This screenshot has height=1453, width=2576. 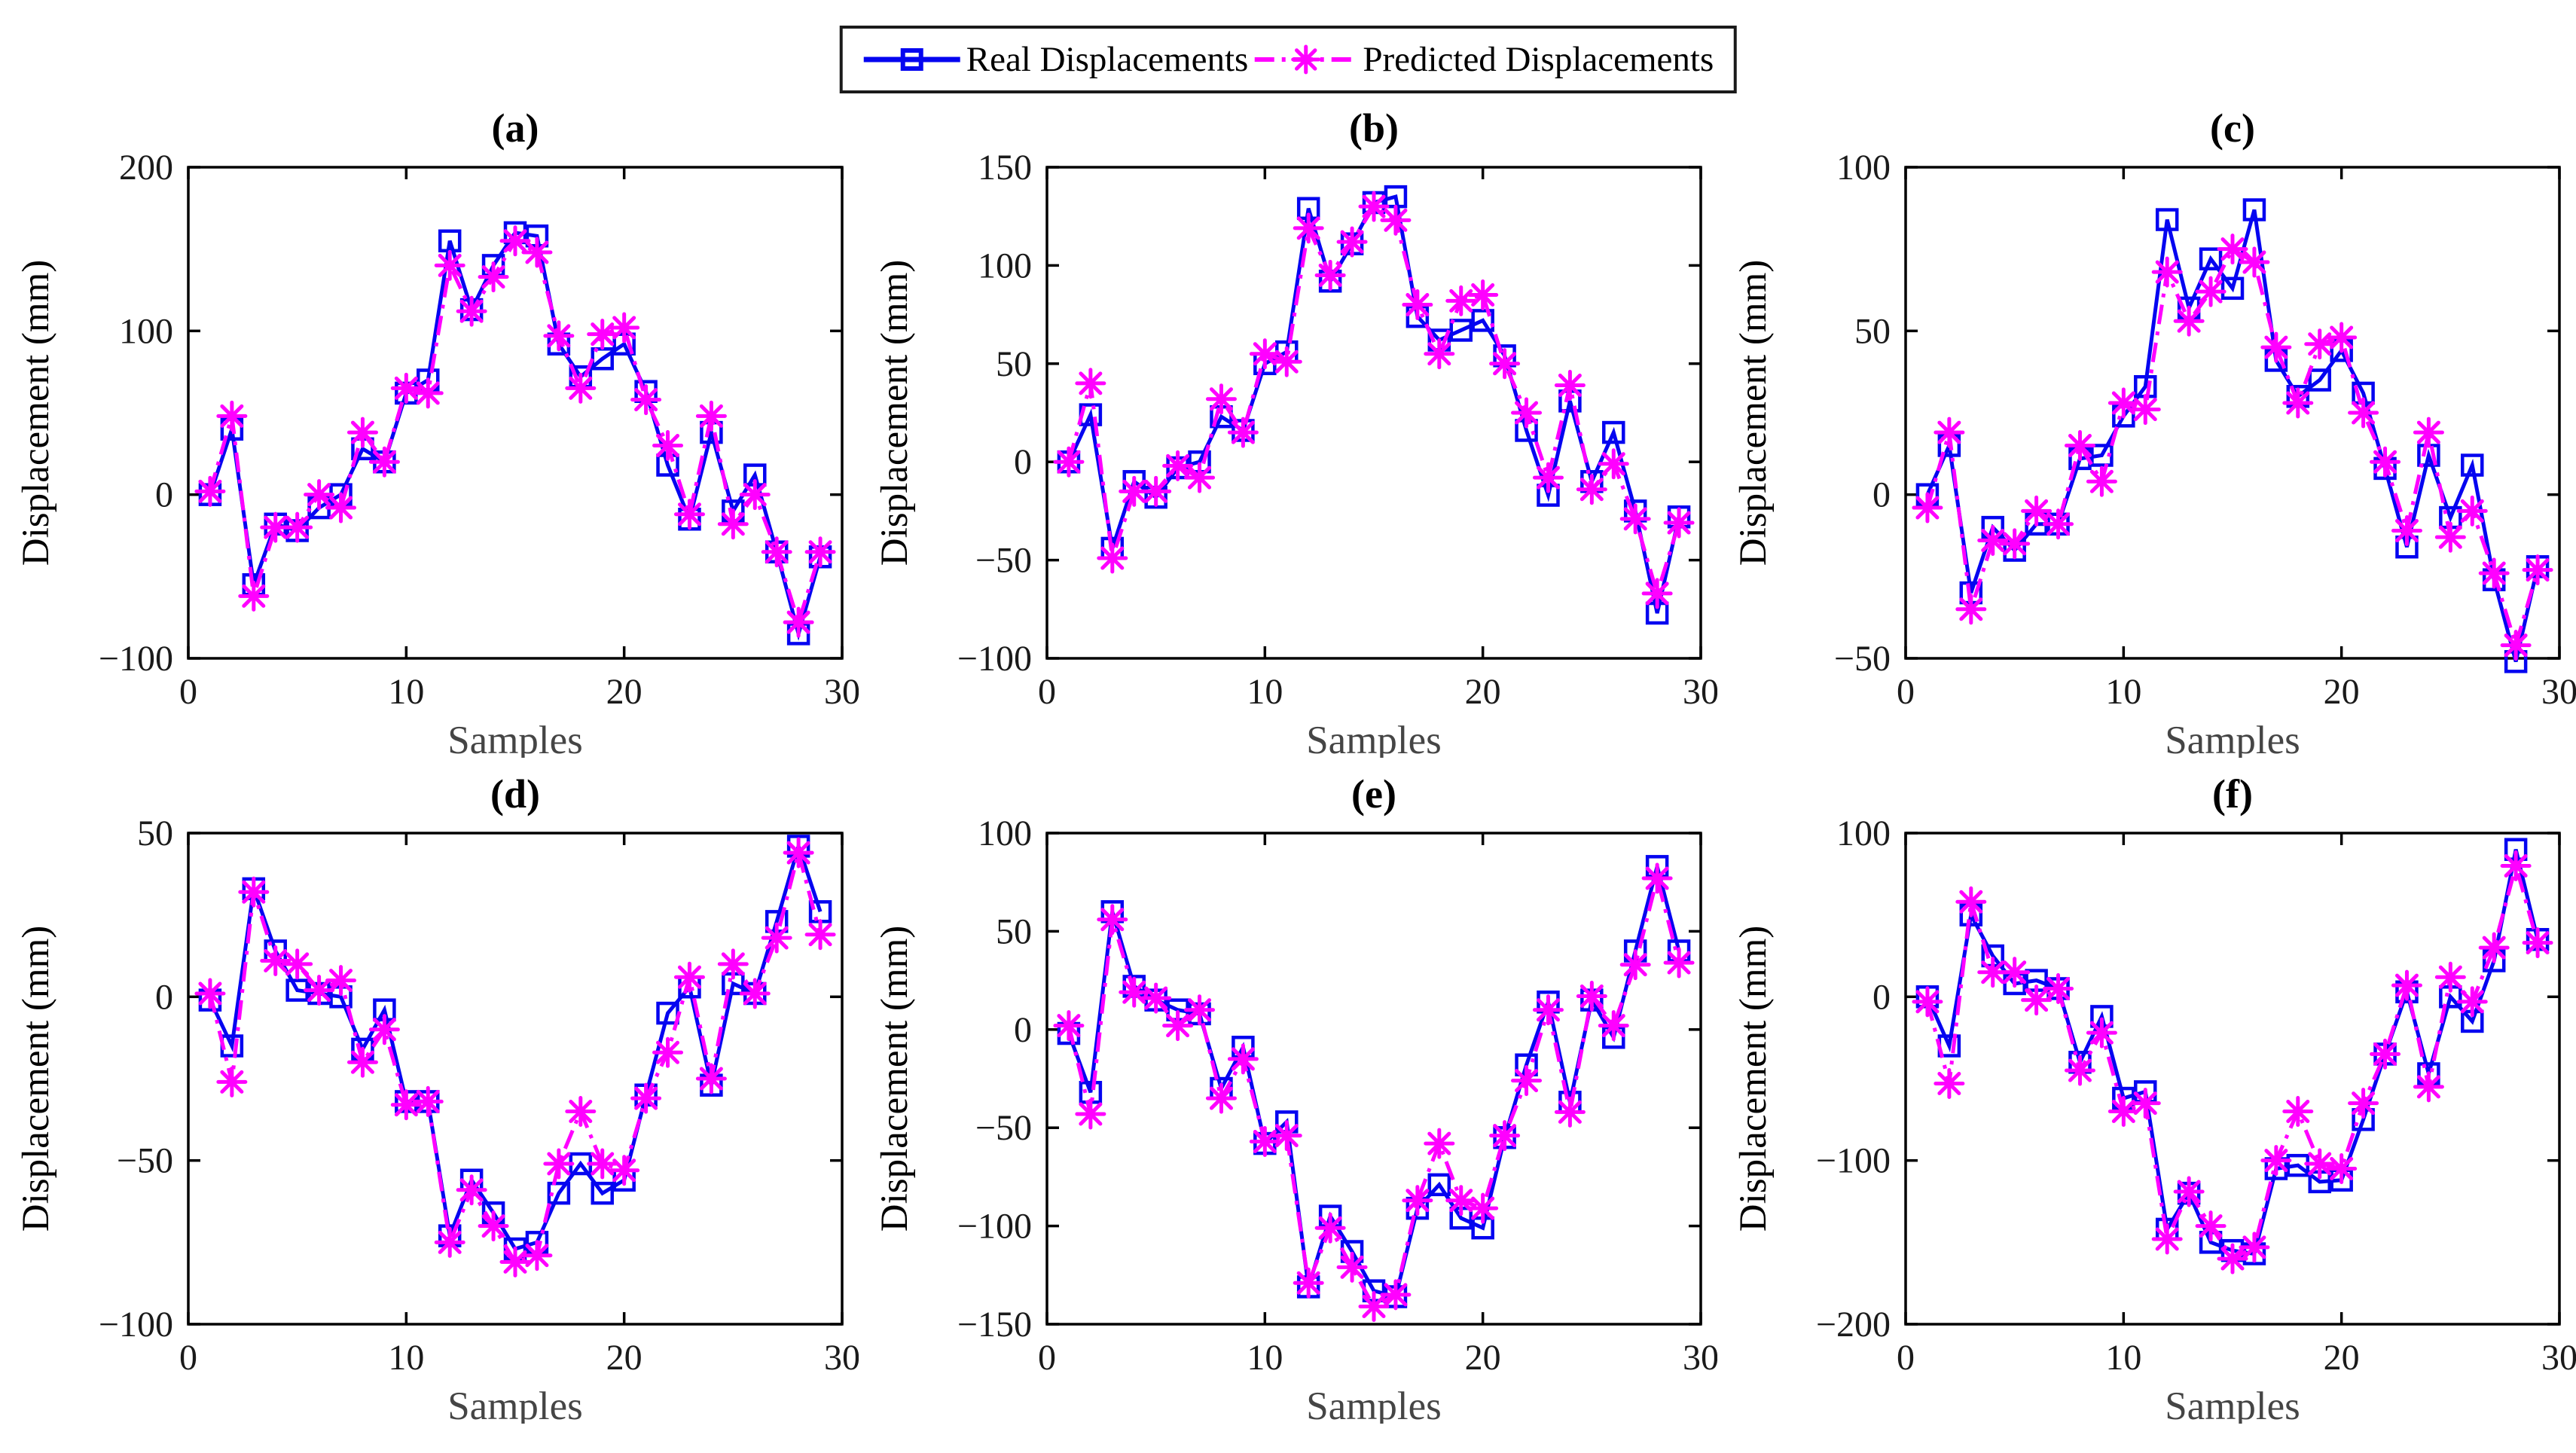 I want to click on legend-item-real: Real Displacements, so click(x=1055, y=59).